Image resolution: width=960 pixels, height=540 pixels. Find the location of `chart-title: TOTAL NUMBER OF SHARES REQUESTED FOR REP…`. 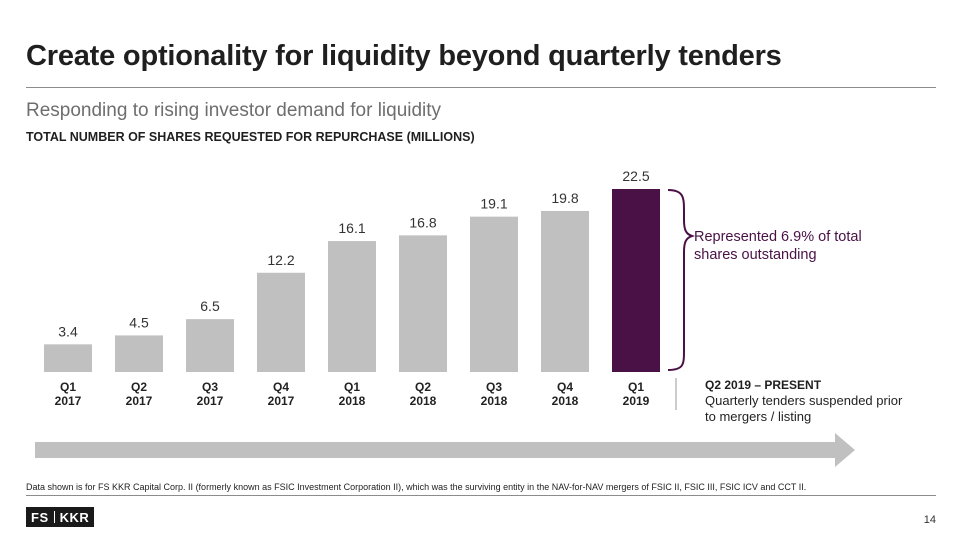

chart-title: TOTAL NUMBER OF SHARES REQUESTED FOR REP… is located at coordinates (250, 137).